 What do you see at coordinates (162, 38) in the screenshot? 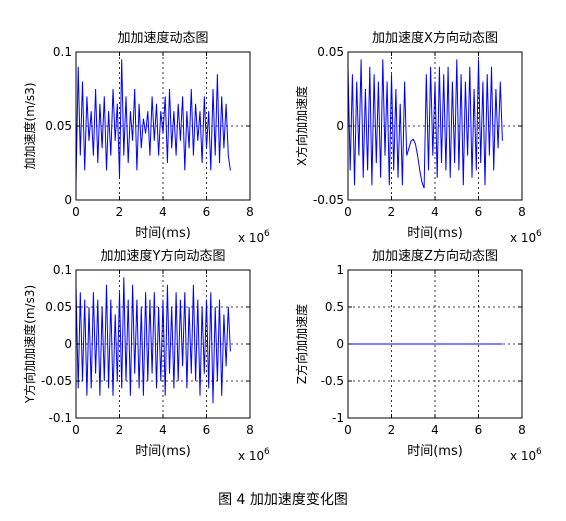
I see `chart-title: 加加速度动态图` at bounding box center [162, 38].